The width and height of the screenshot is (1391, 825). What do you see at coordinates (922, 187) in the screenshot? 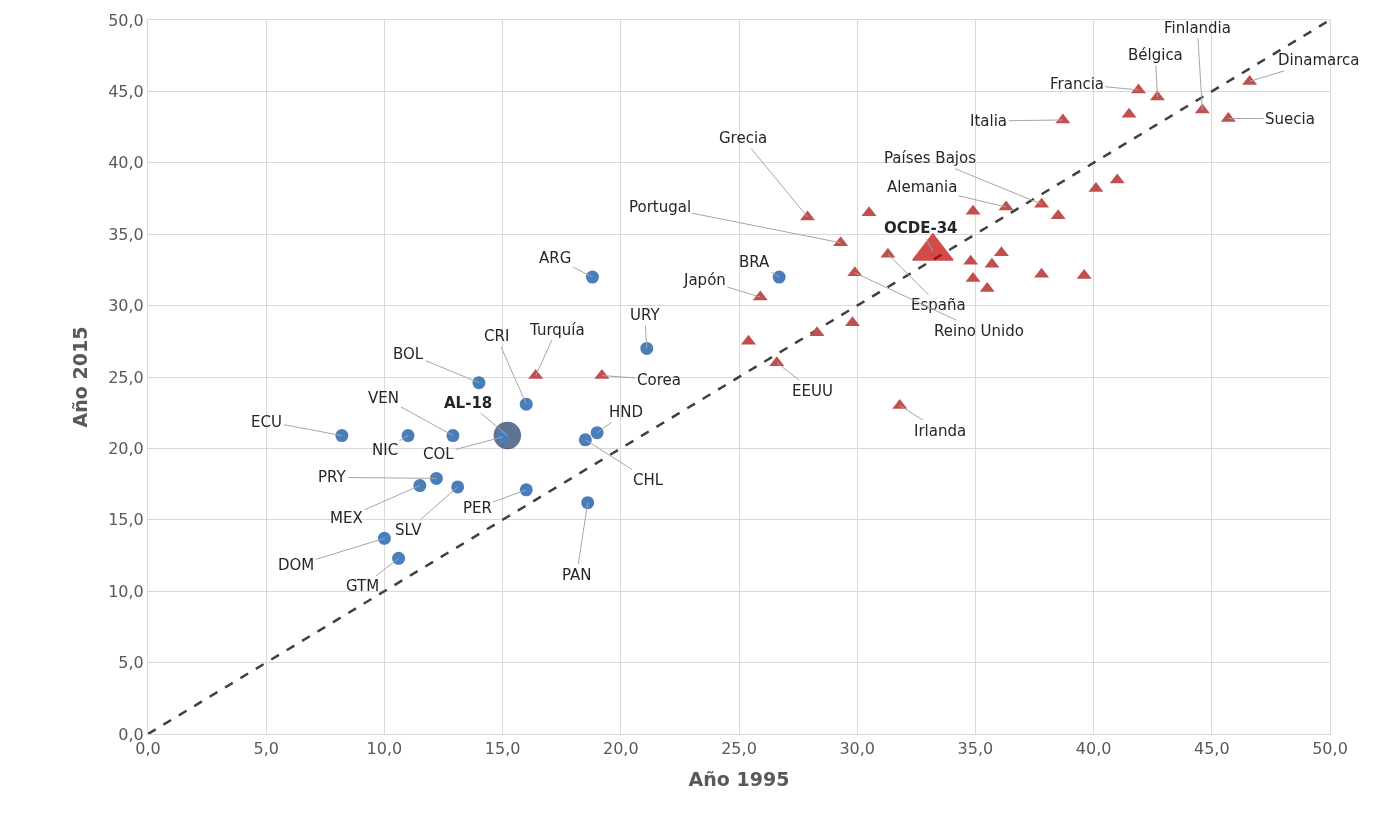
I see `annotation: Alemania` at bounding box center [922, 187].